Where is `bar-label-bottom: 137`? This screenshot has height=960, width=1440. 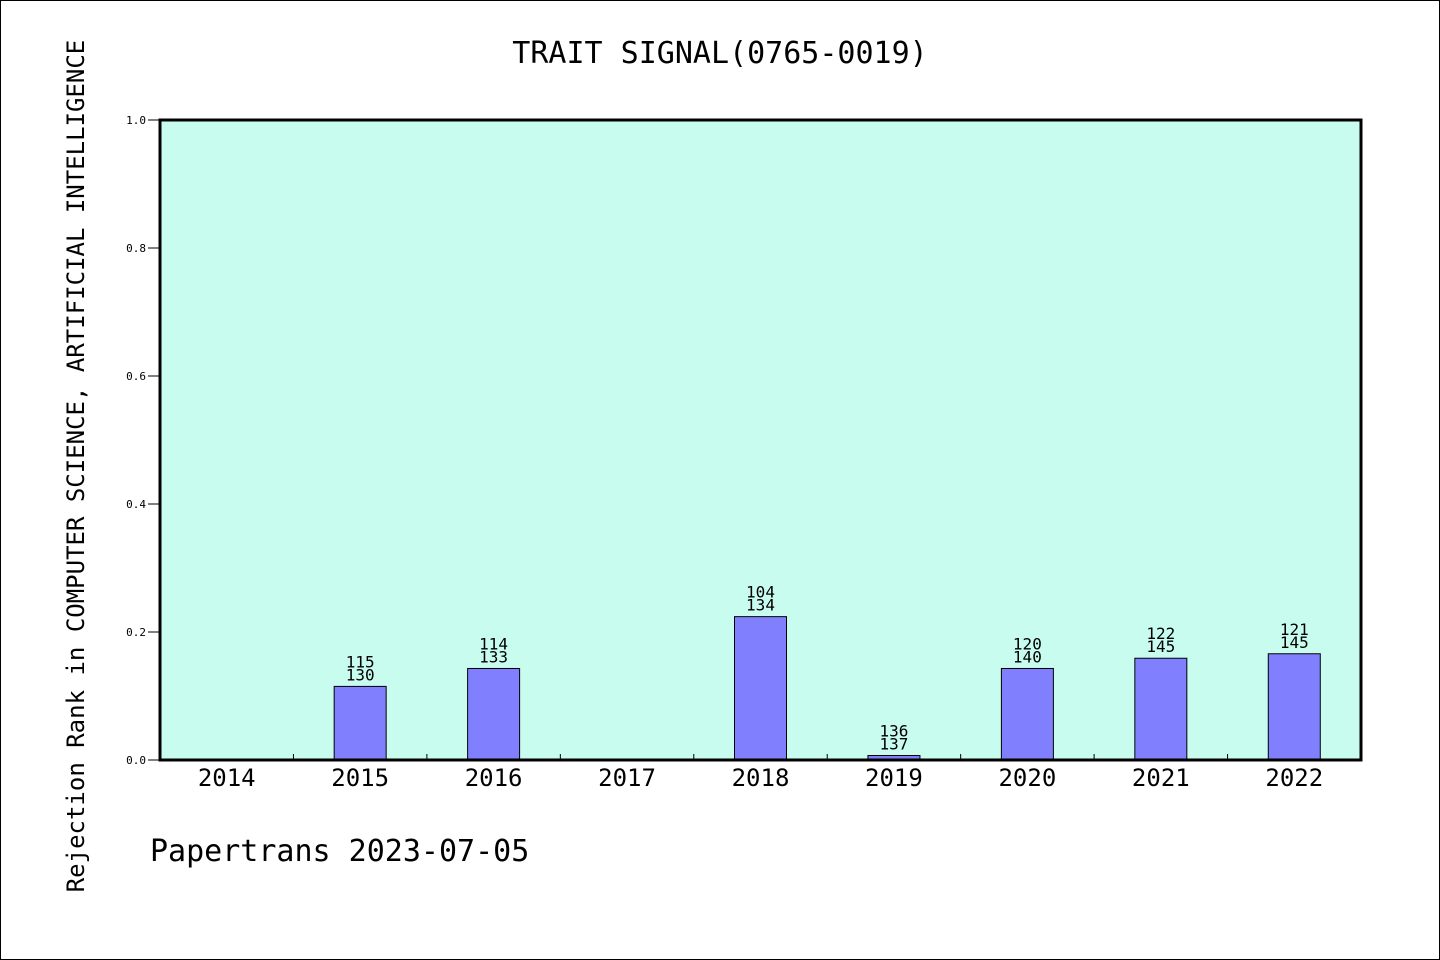
bar-label-bottom: 137 is located at coordinates (893, 744).